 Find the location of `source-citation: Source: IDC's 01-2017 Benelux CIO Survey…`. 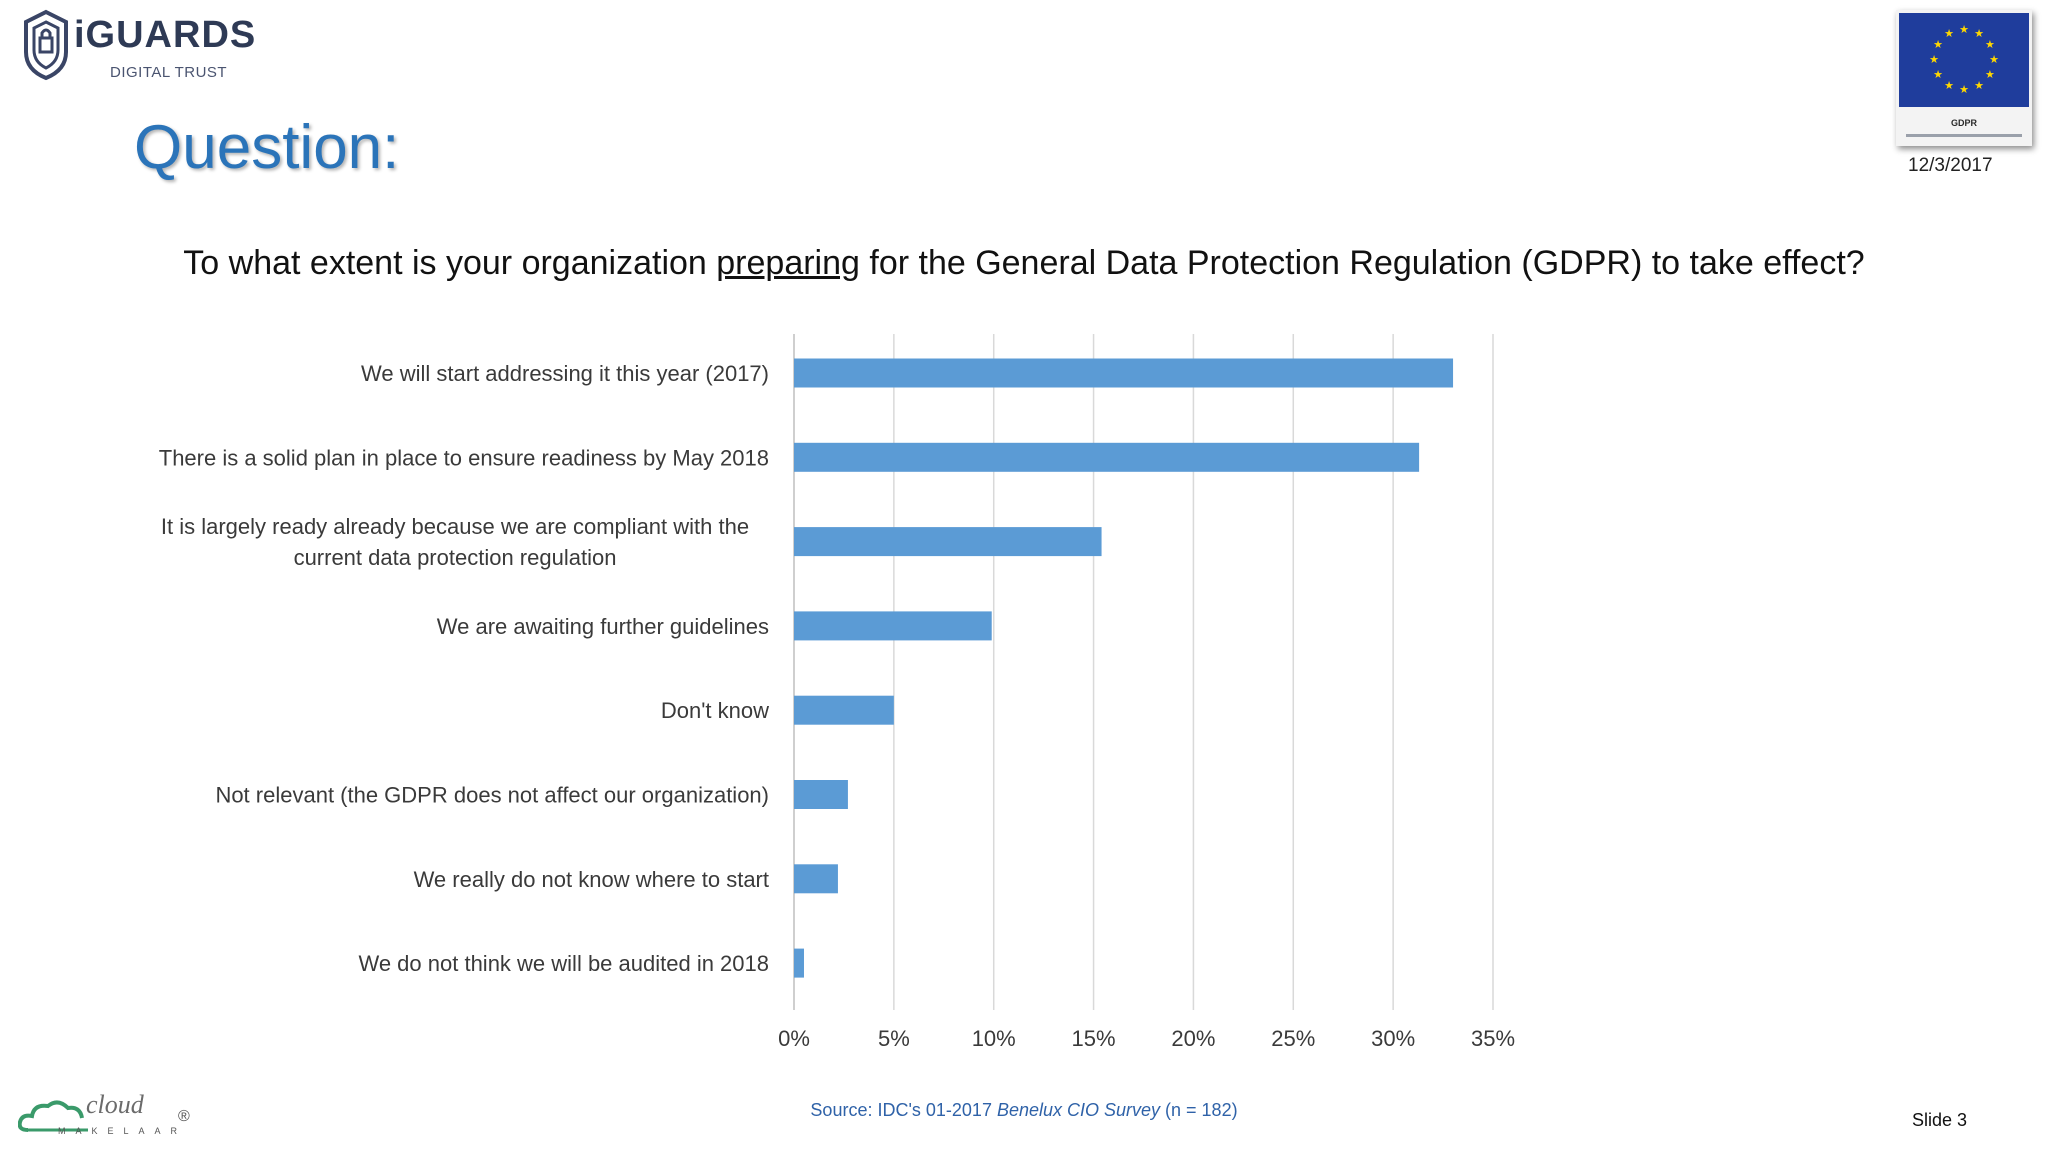

source-citation: Source: IDC's 01-2017 Benelux CIO Survey… is located at coordinates (1024, 1110).